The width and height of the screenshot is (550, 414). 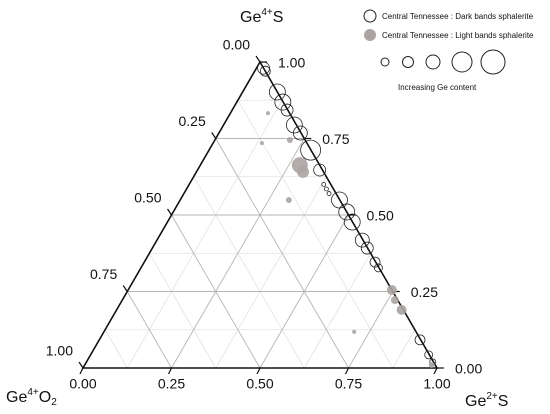 I want to click on left-tick-label: 0.50, so click(x=147, y=198).